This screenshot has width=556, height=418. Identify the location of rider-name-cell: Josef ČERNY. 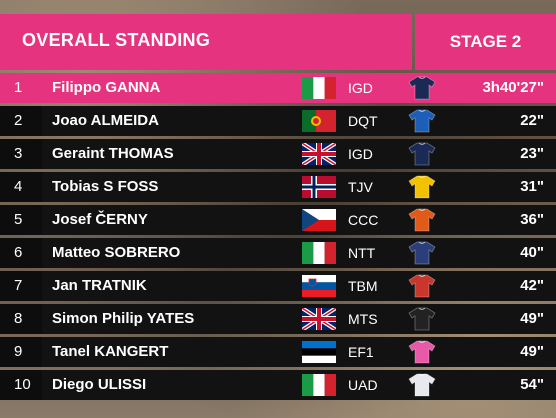
(168, 220).